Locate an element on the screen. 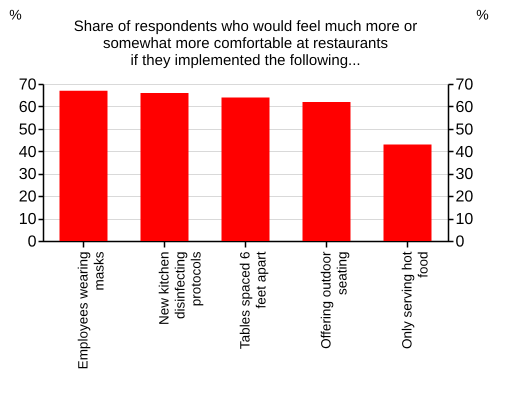 This screenshot has height=411, width=514. y2-tick-label: 0 is located at coordinates (460, 242).